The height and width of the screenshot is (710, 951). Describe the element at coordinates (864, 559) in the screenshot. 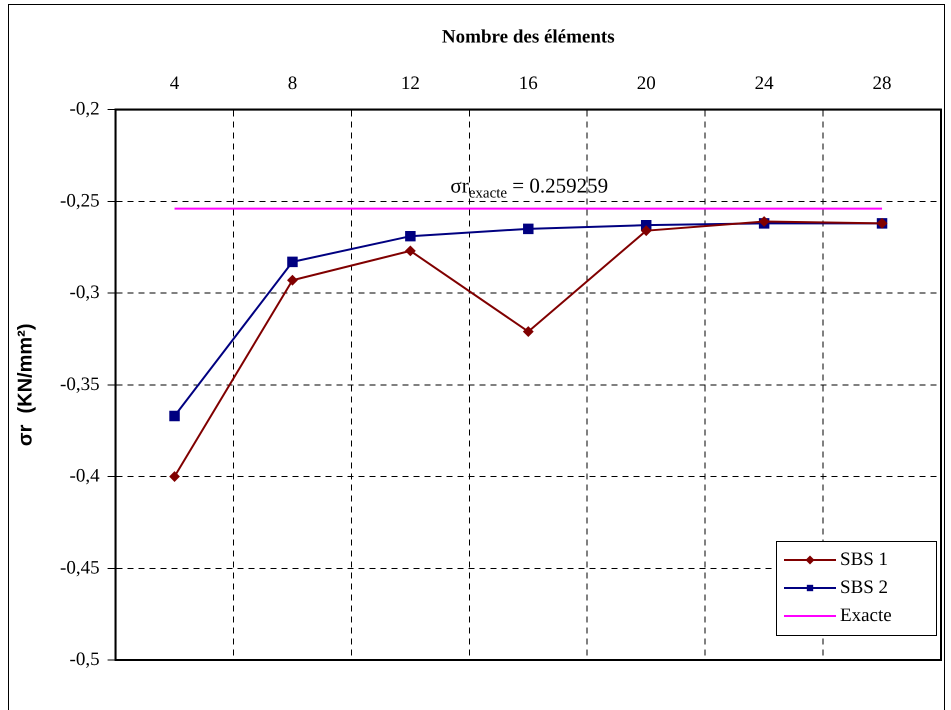

I see `legend-label: SBS 1` at that location.